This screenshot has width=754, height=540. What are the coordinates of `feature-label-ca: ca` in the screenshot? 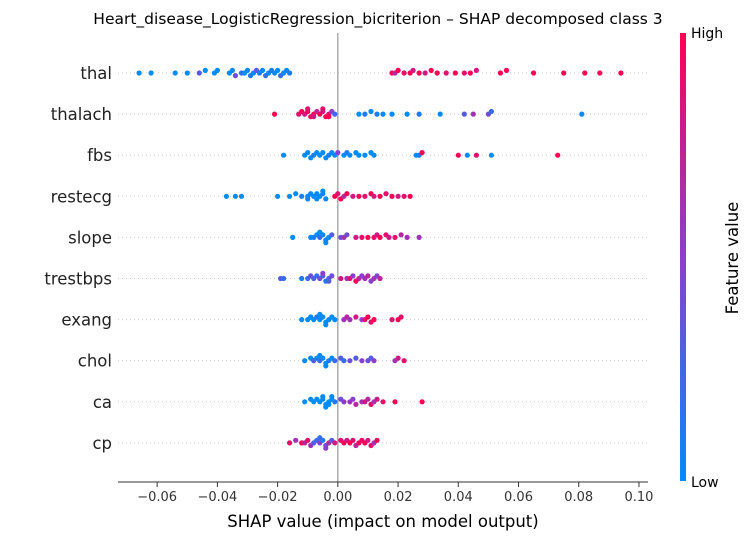 It's located at (102, 402).